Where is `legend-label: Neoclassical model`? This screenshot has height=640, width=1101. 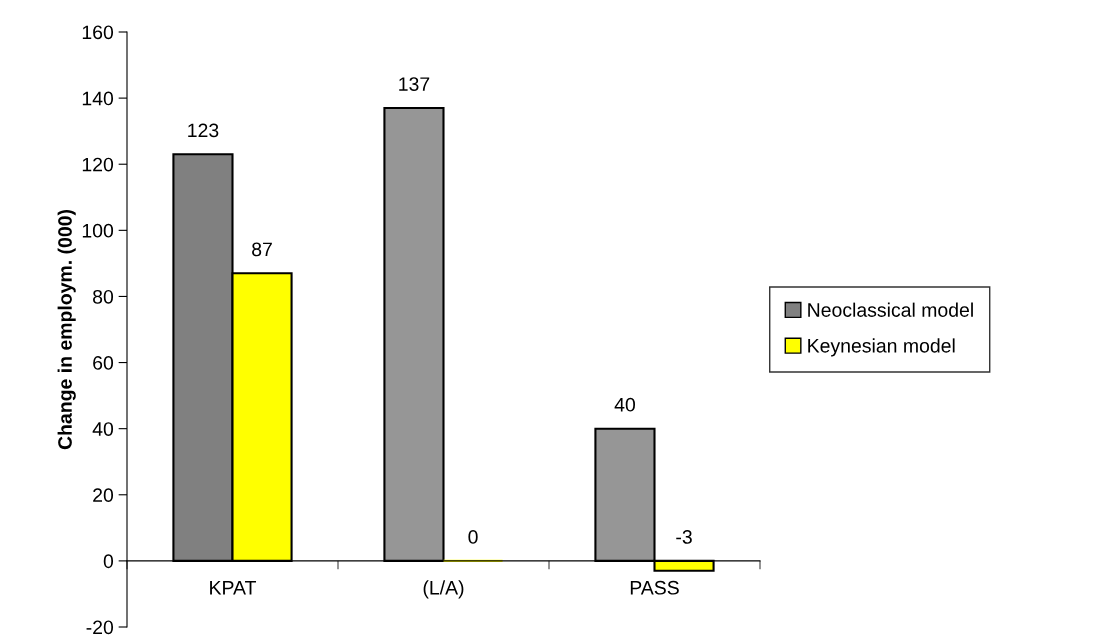 legend-label: Neoclassical model is located at coordinates (890, 309).